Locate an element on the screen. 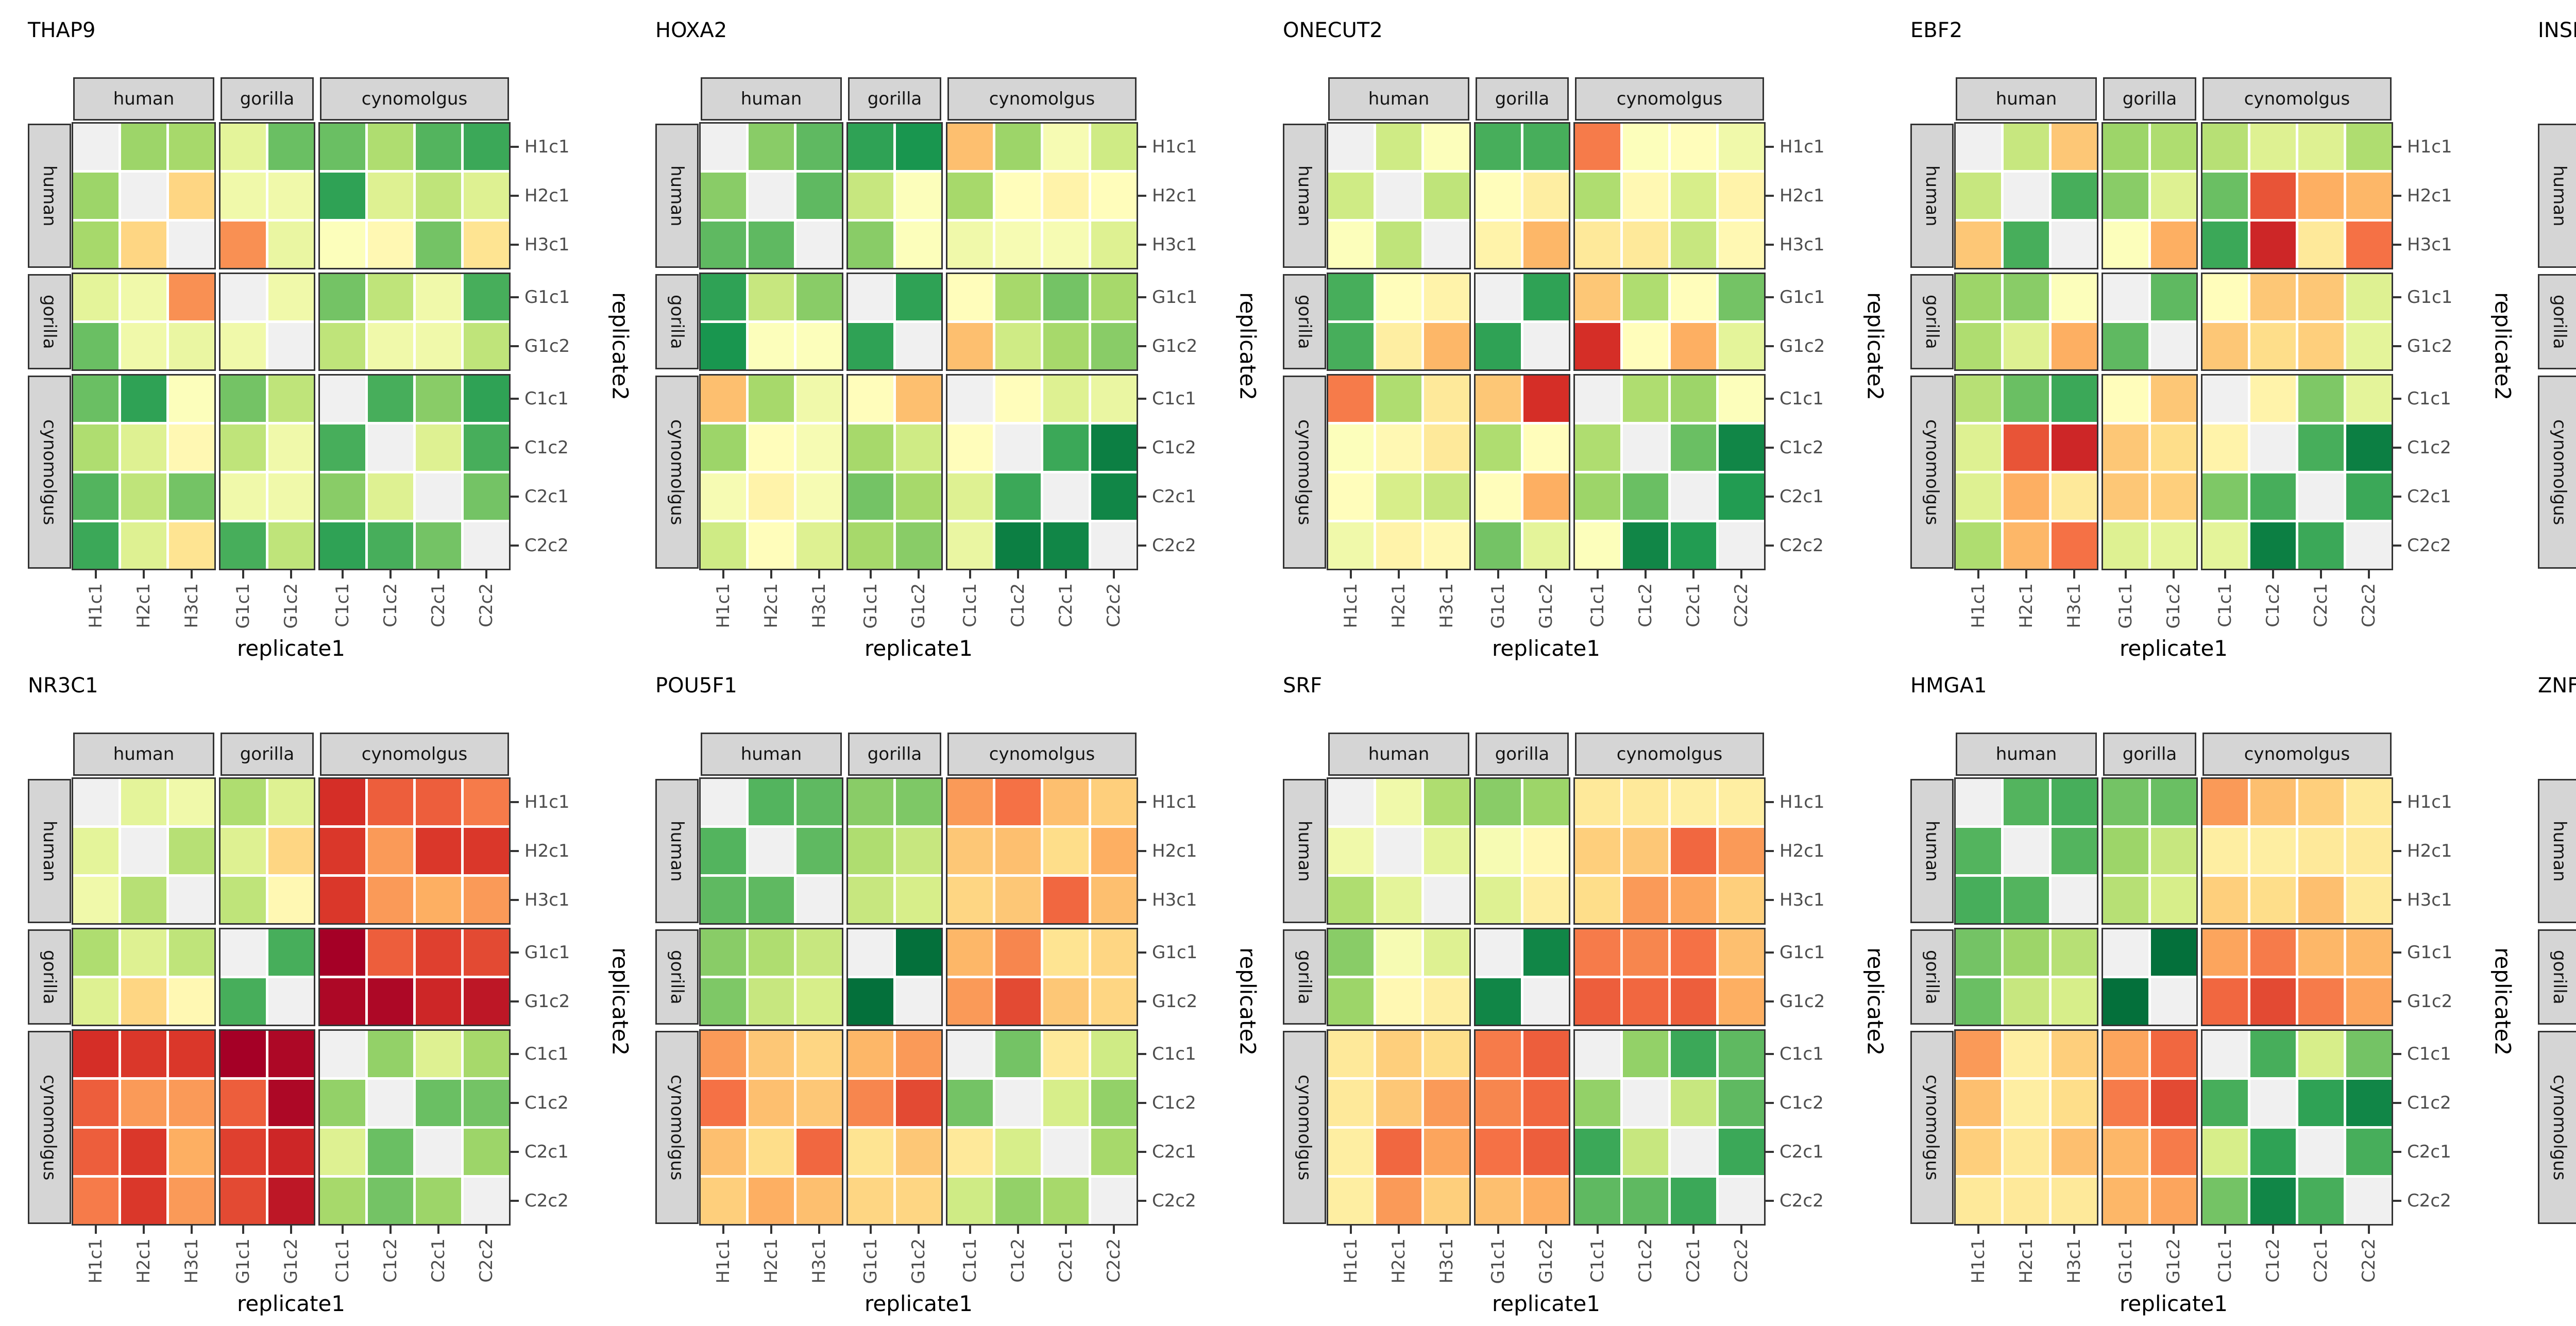  facet-strip-left: cynomolgus is located at coordinates (49, 472).